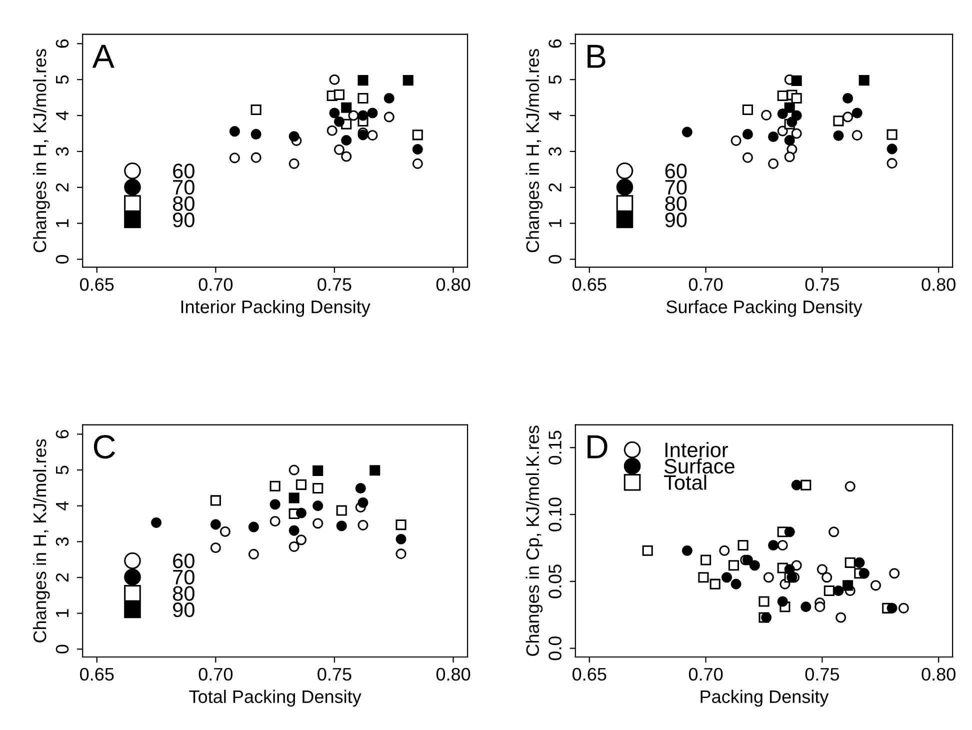 The height and width of the screenshot is (730, 972). What do you see at coordinates (685, 482) in the screenshot?
I see `legend-label: Total` at bounding box center [685, 482].